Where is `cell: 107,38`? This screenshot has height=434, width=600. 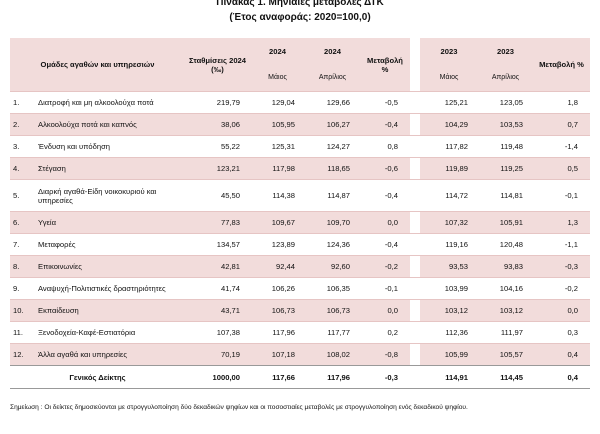 cell: 107,38 is located at coordinates (217, 332).